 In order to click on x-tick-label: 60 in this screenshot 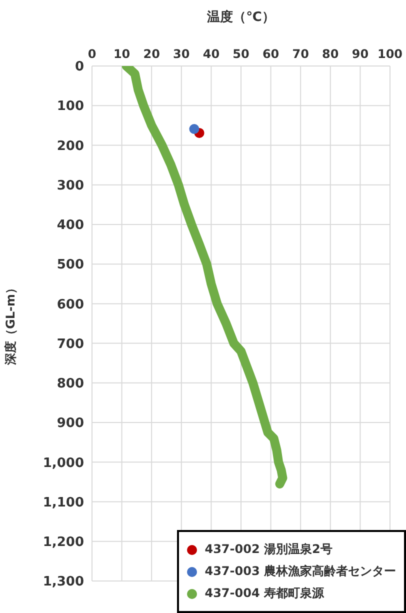, I will do `click(271, 54)`.